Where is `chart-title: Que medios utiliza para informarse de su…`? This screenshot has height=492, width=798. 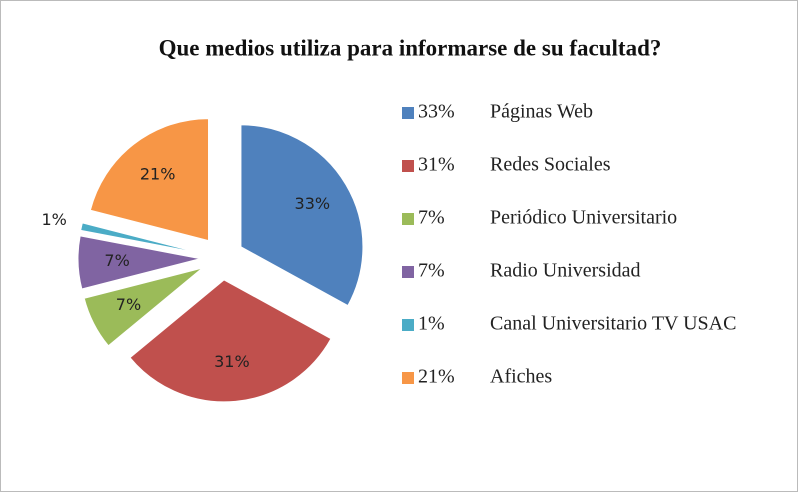 chart-title: Que medios utiliza para informarse de su… is located at coordinates (410, 47).